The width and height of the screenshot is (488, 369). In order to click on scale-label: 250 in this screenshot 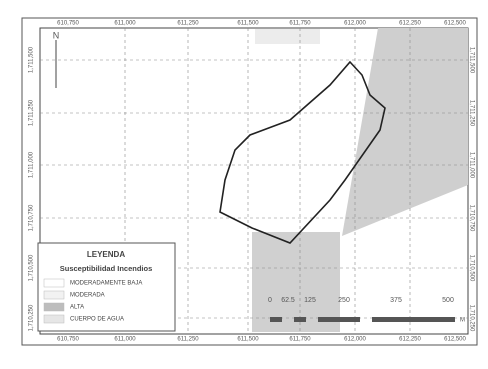, I will do `click(344, 300)`.